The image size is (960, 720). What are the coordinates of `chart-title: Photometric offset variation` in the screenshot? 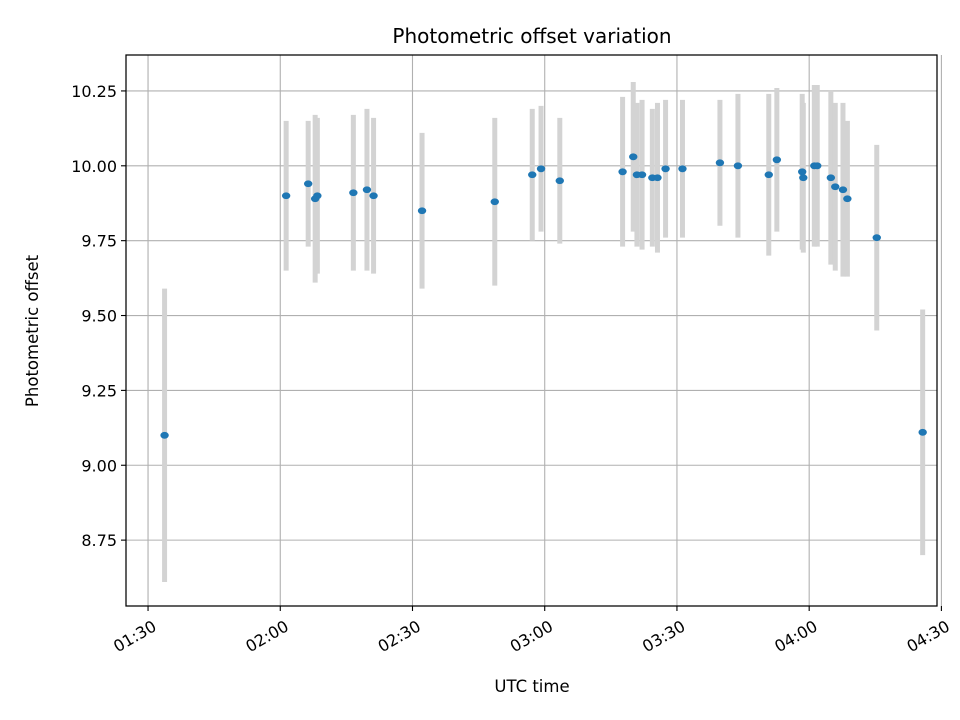 It's located at (531, 36).